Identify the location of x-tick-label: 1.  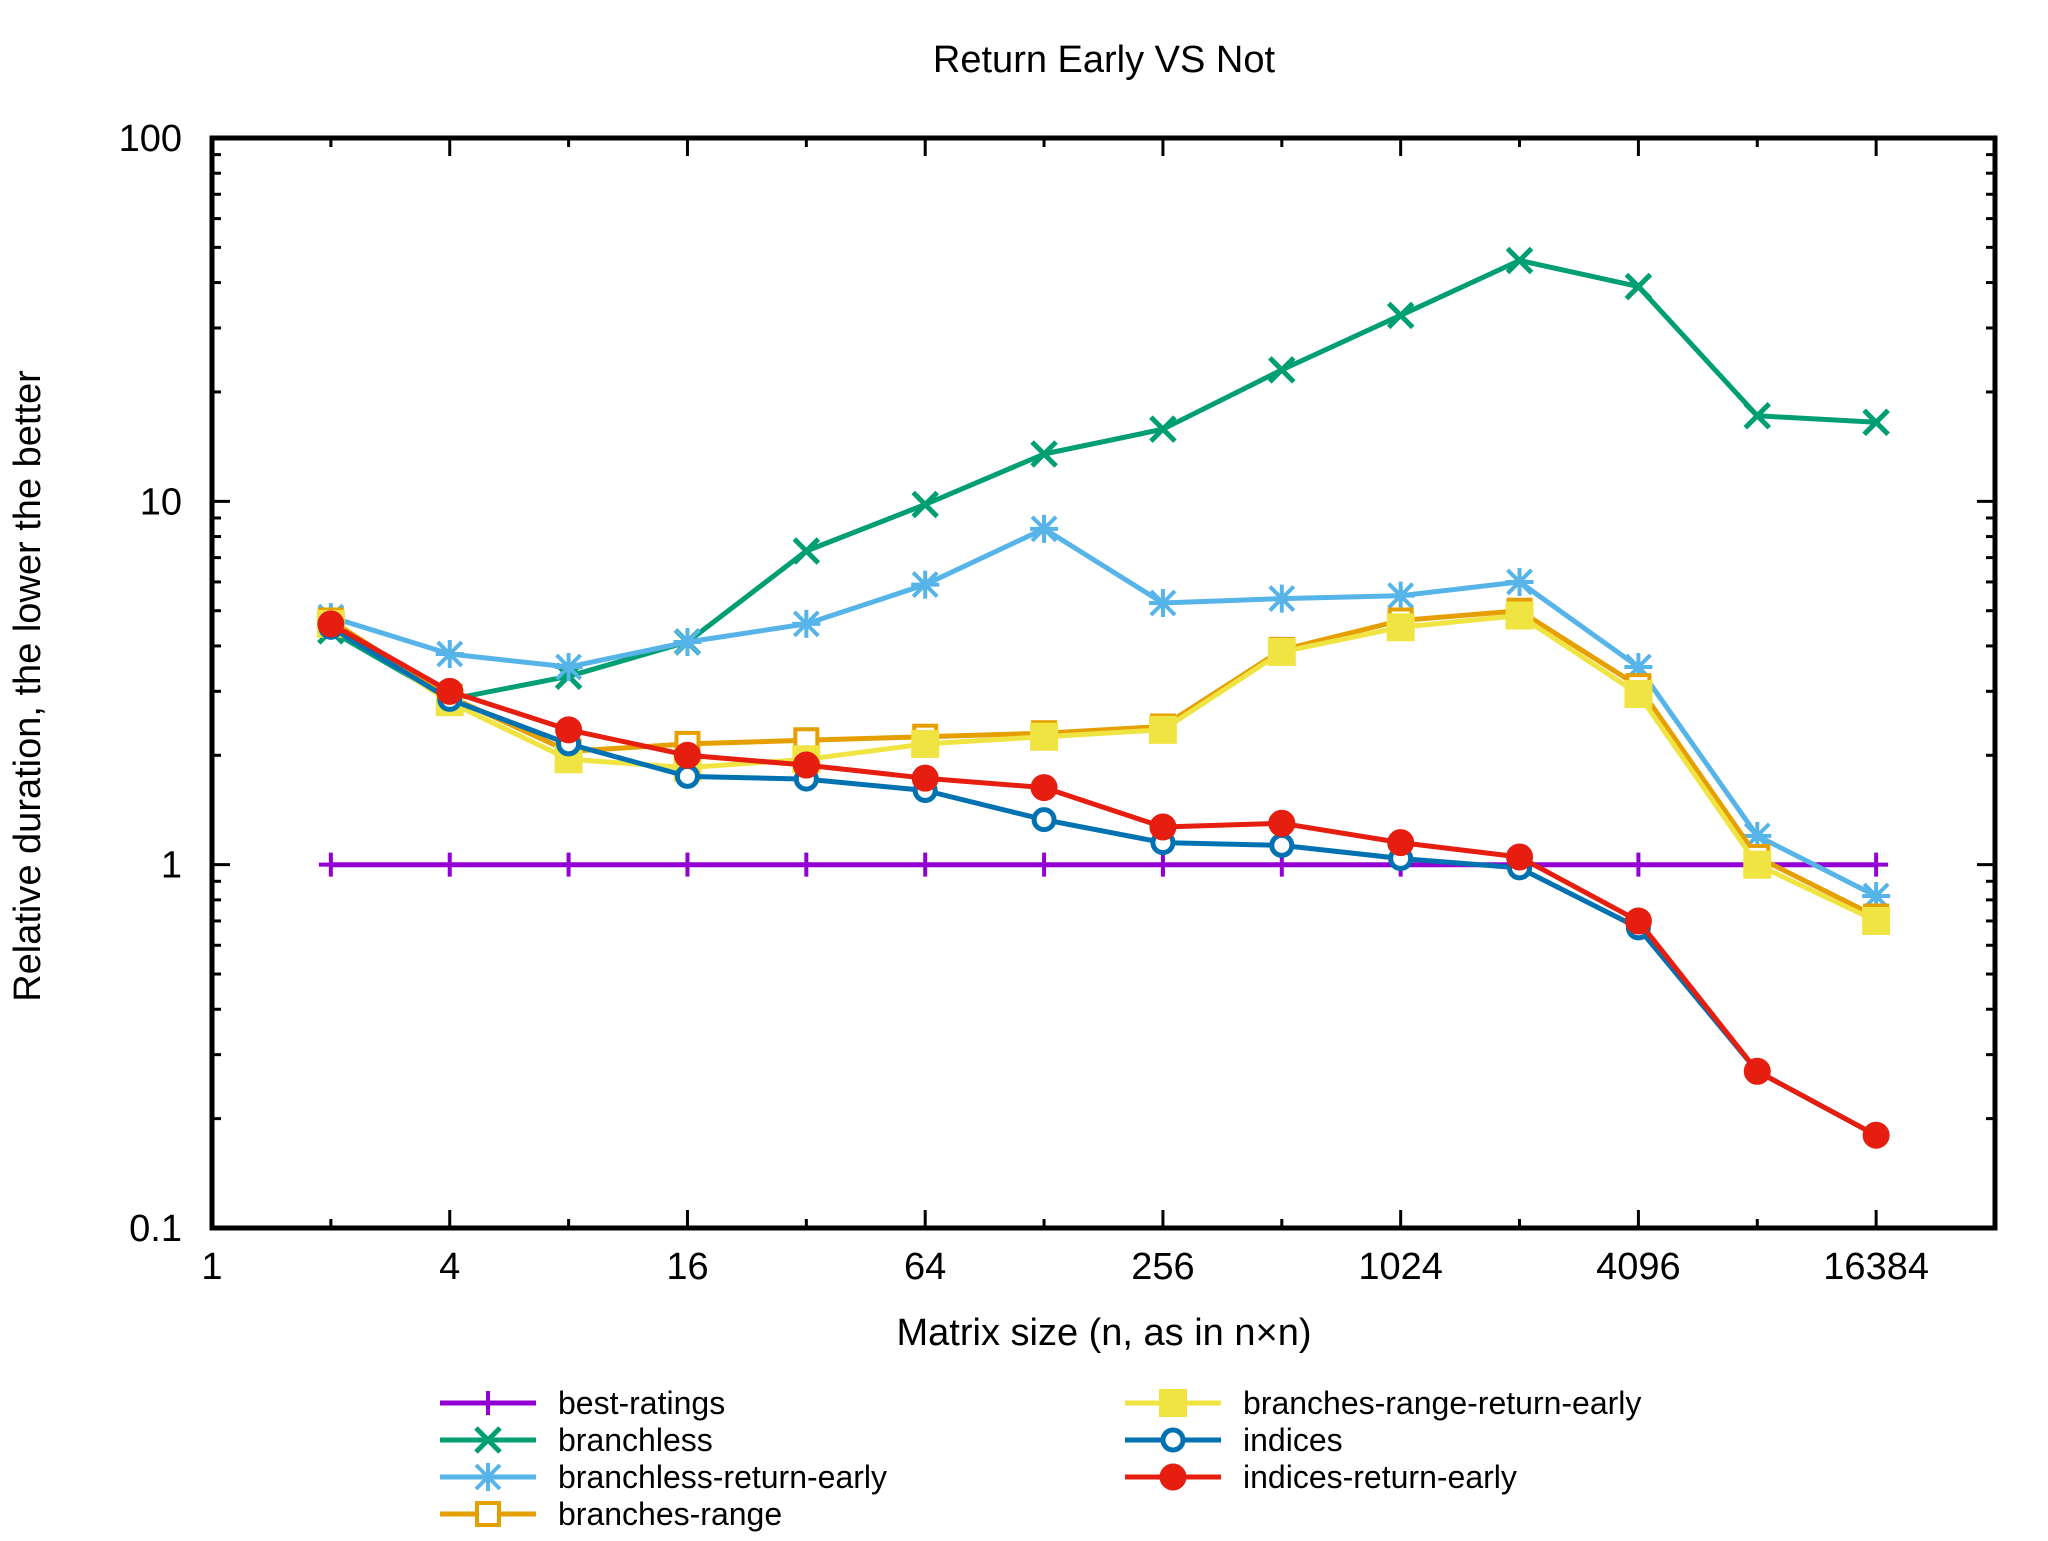
(211, 1267).